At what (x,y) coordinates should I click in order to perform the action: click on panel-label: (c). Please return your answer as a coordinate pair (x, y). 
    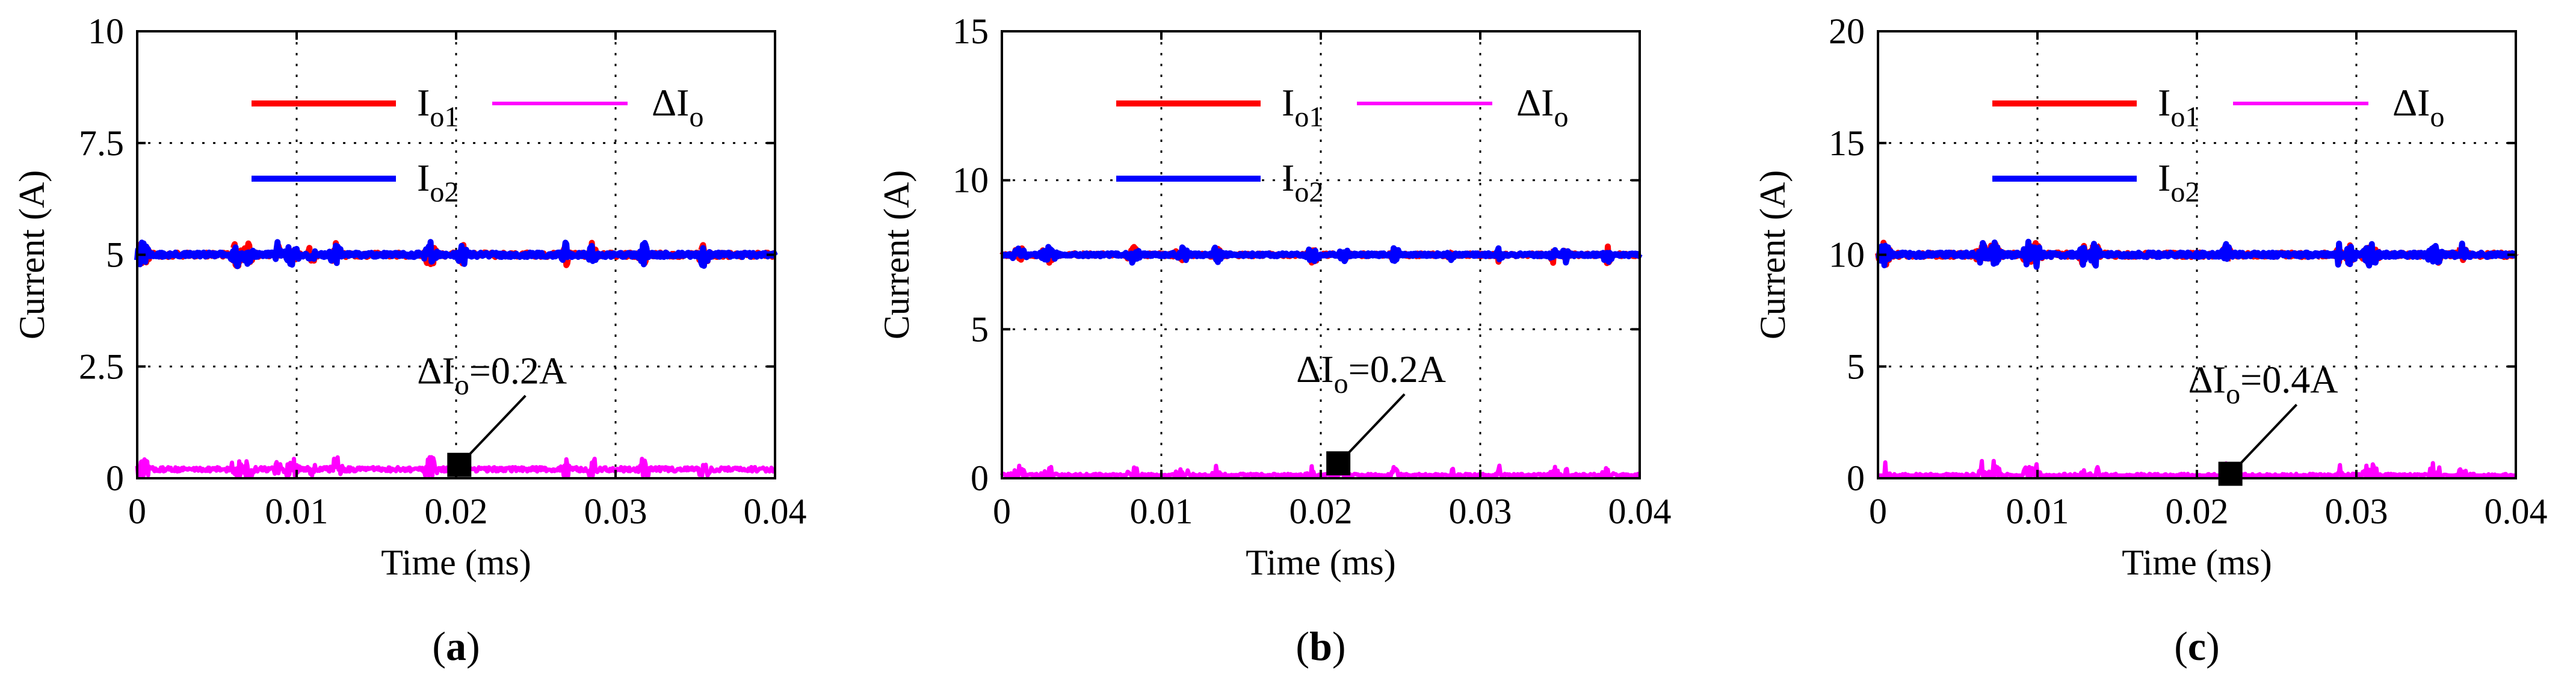
    Looking at the image, I should click on (2197, 646).